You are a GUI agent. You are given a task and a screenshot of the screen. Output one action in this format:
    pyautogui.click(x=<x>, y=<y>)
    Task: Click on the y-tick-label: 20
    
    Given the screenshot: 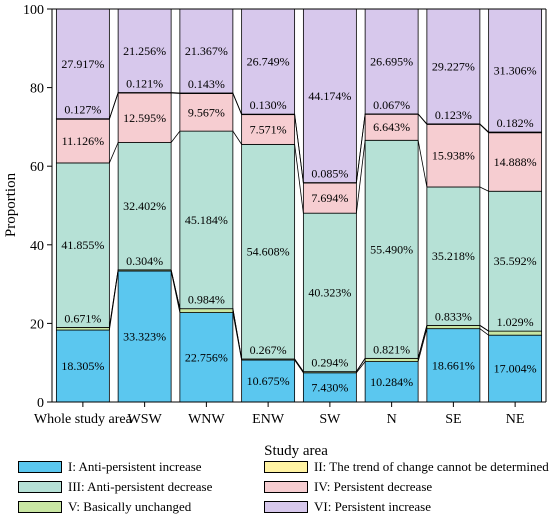 What is the action you would take?
    pyautogui.click(x=37, y=324)
    